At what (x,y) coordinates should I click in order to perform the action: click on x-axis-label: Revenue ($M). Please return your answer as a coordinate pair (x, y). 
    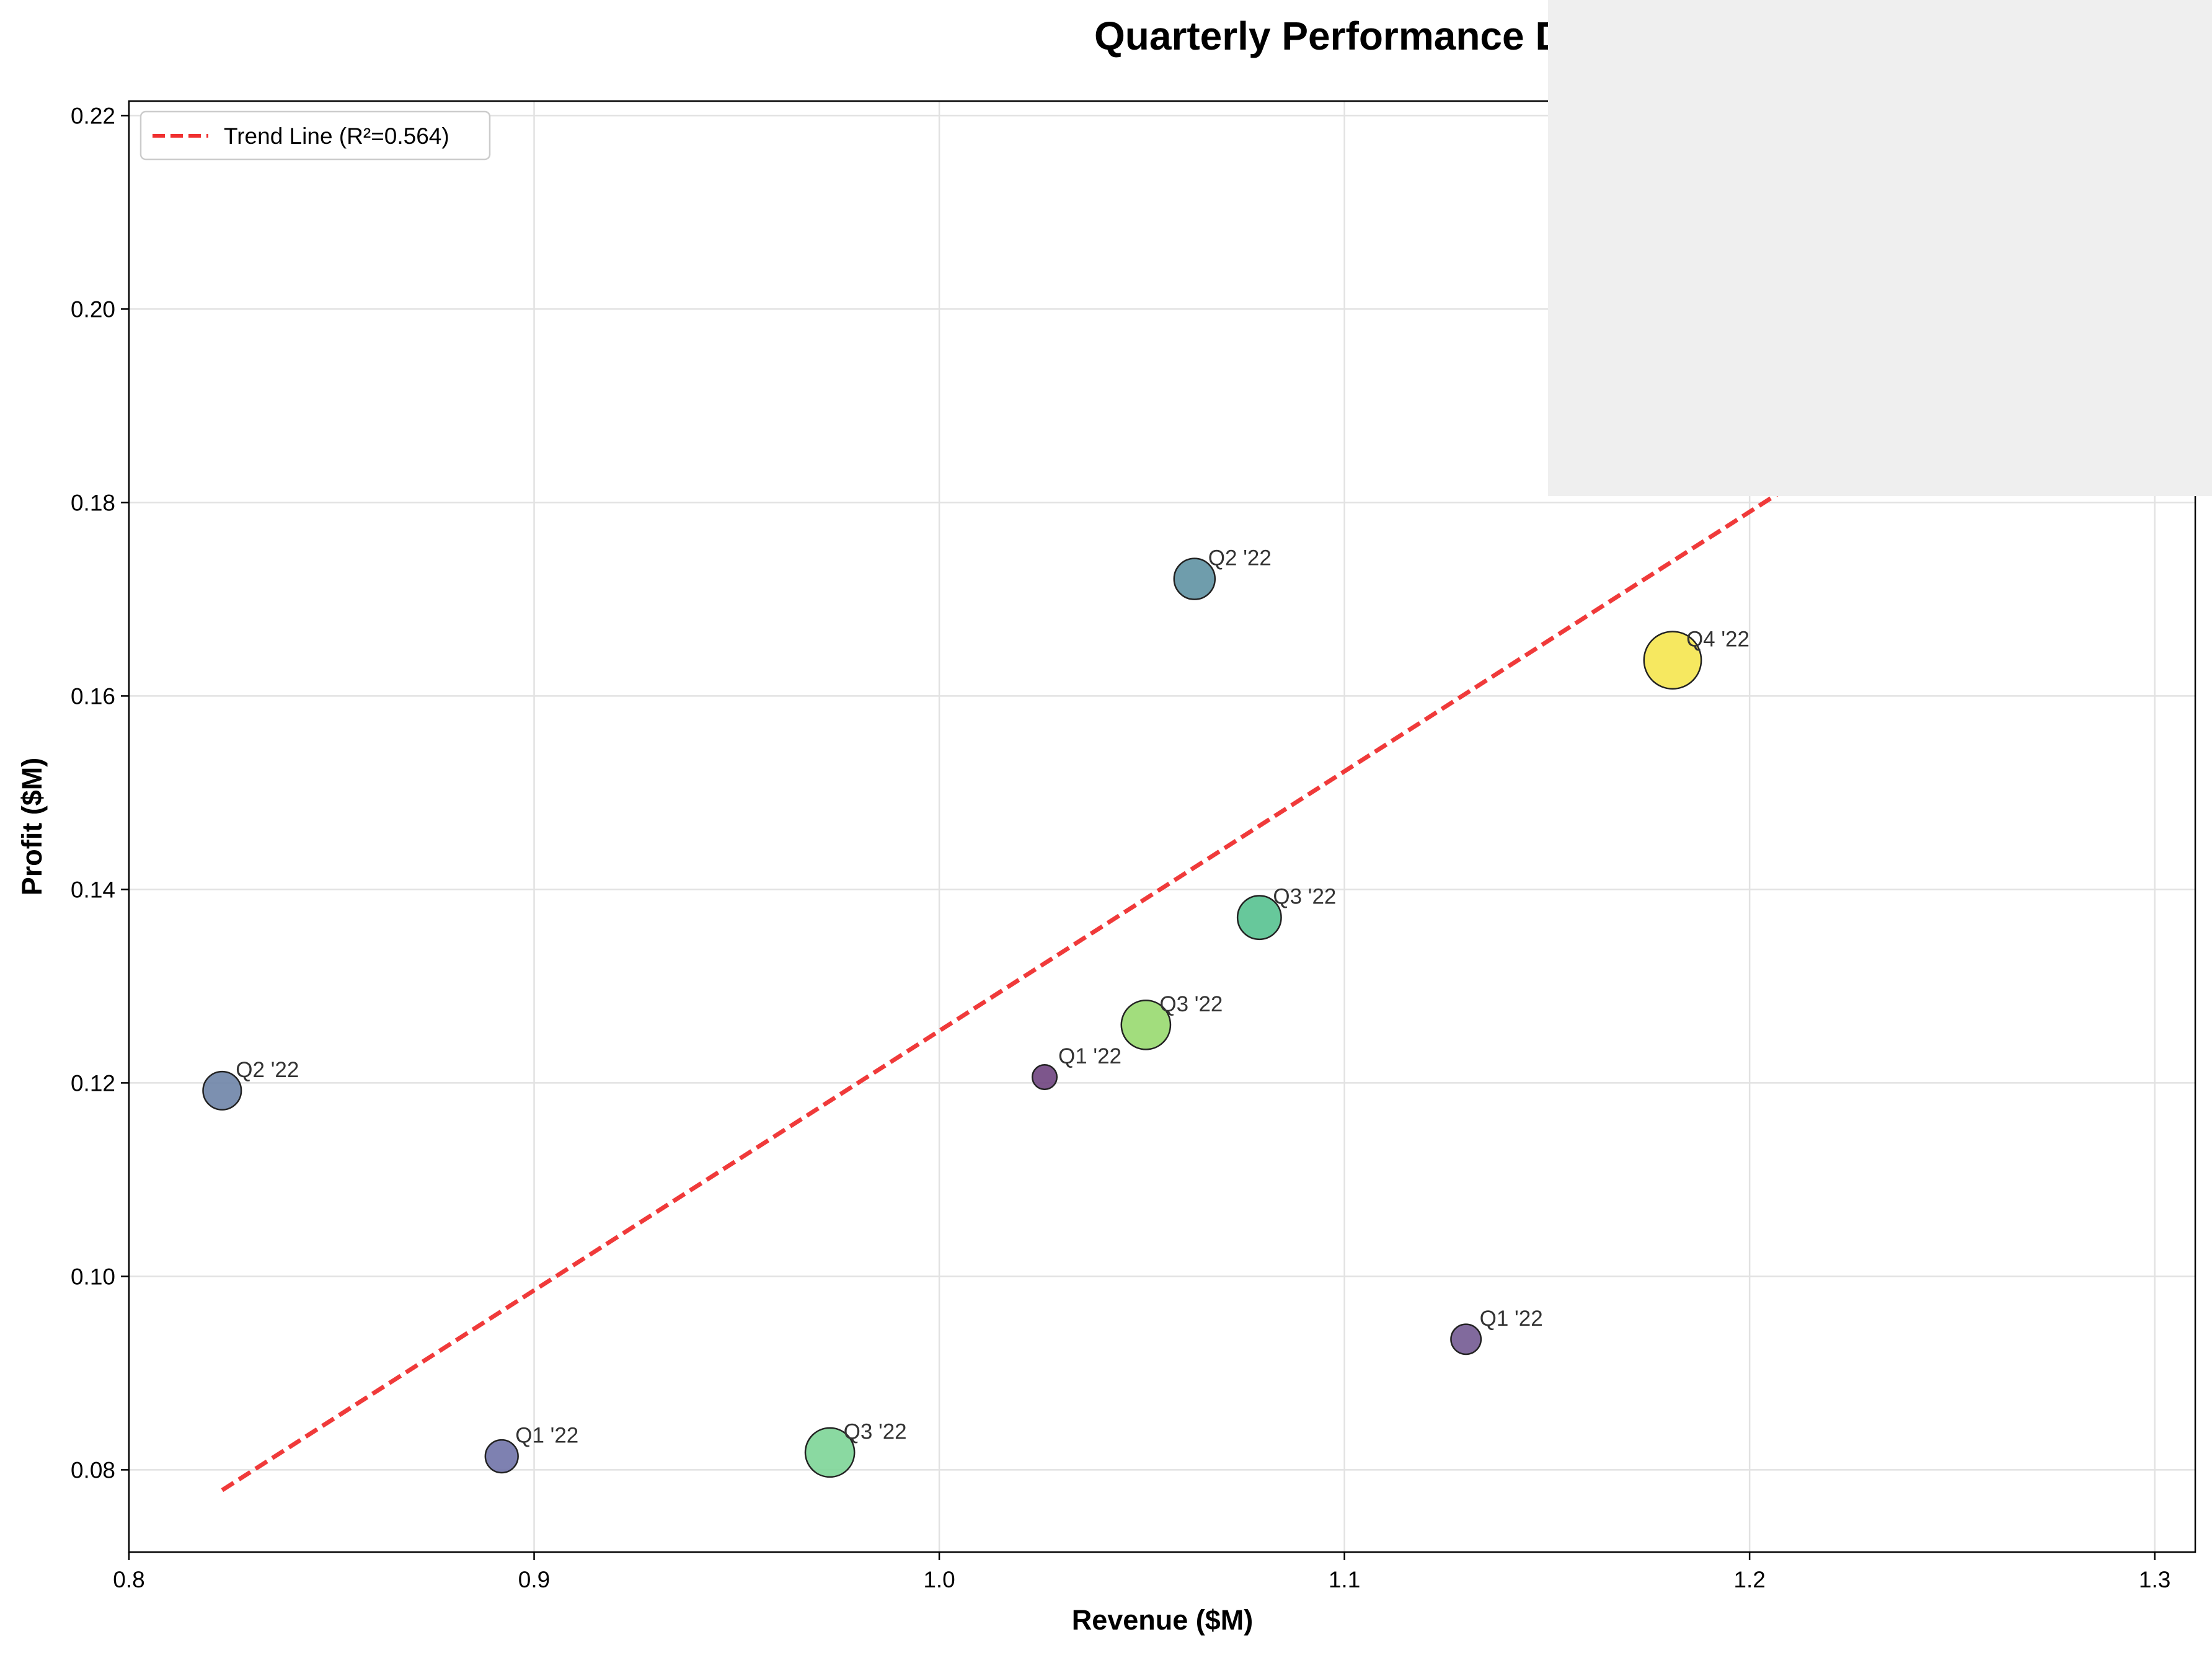
    Looking at the image, I should click on (1163, 1620).